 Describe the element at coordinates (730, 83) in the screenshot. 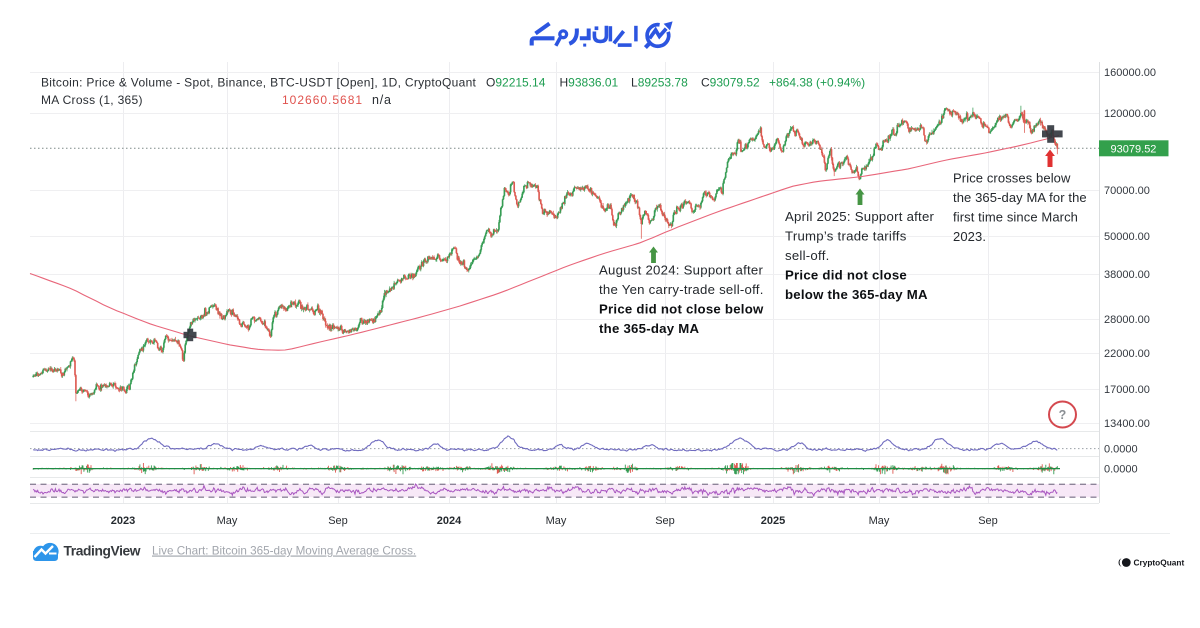

I see `svg-text: C93079.52` at that location.